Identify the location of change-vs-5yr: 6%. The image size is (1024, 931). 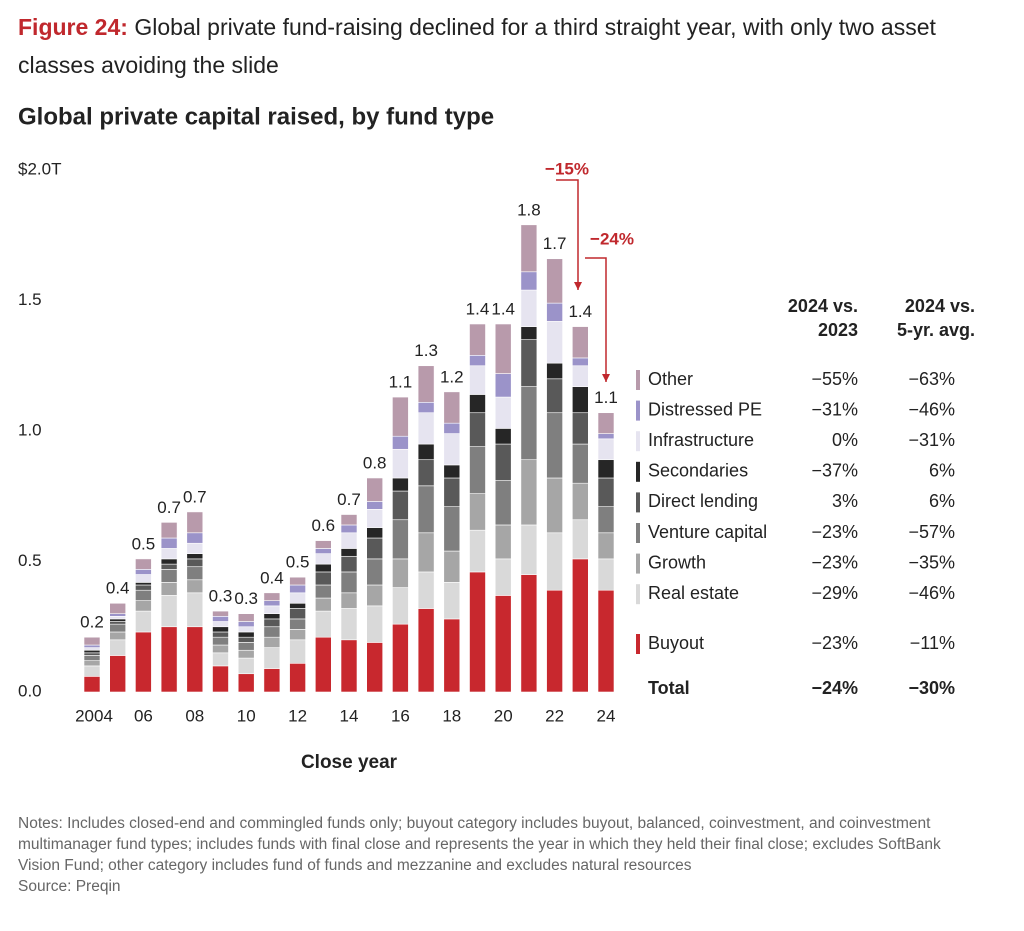
(942, 501).